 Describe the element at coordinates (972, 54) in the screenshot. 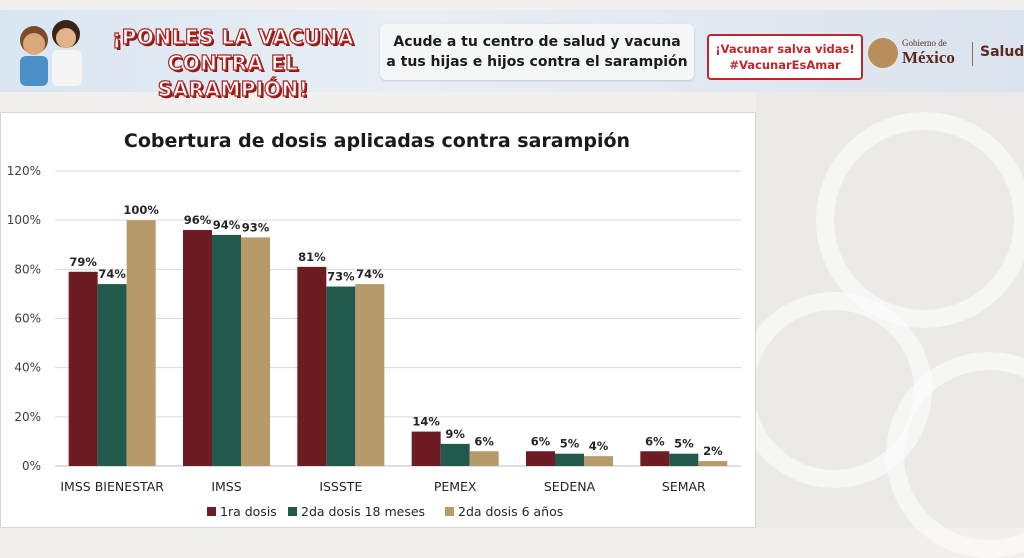

I see `logo-divider` at that location.